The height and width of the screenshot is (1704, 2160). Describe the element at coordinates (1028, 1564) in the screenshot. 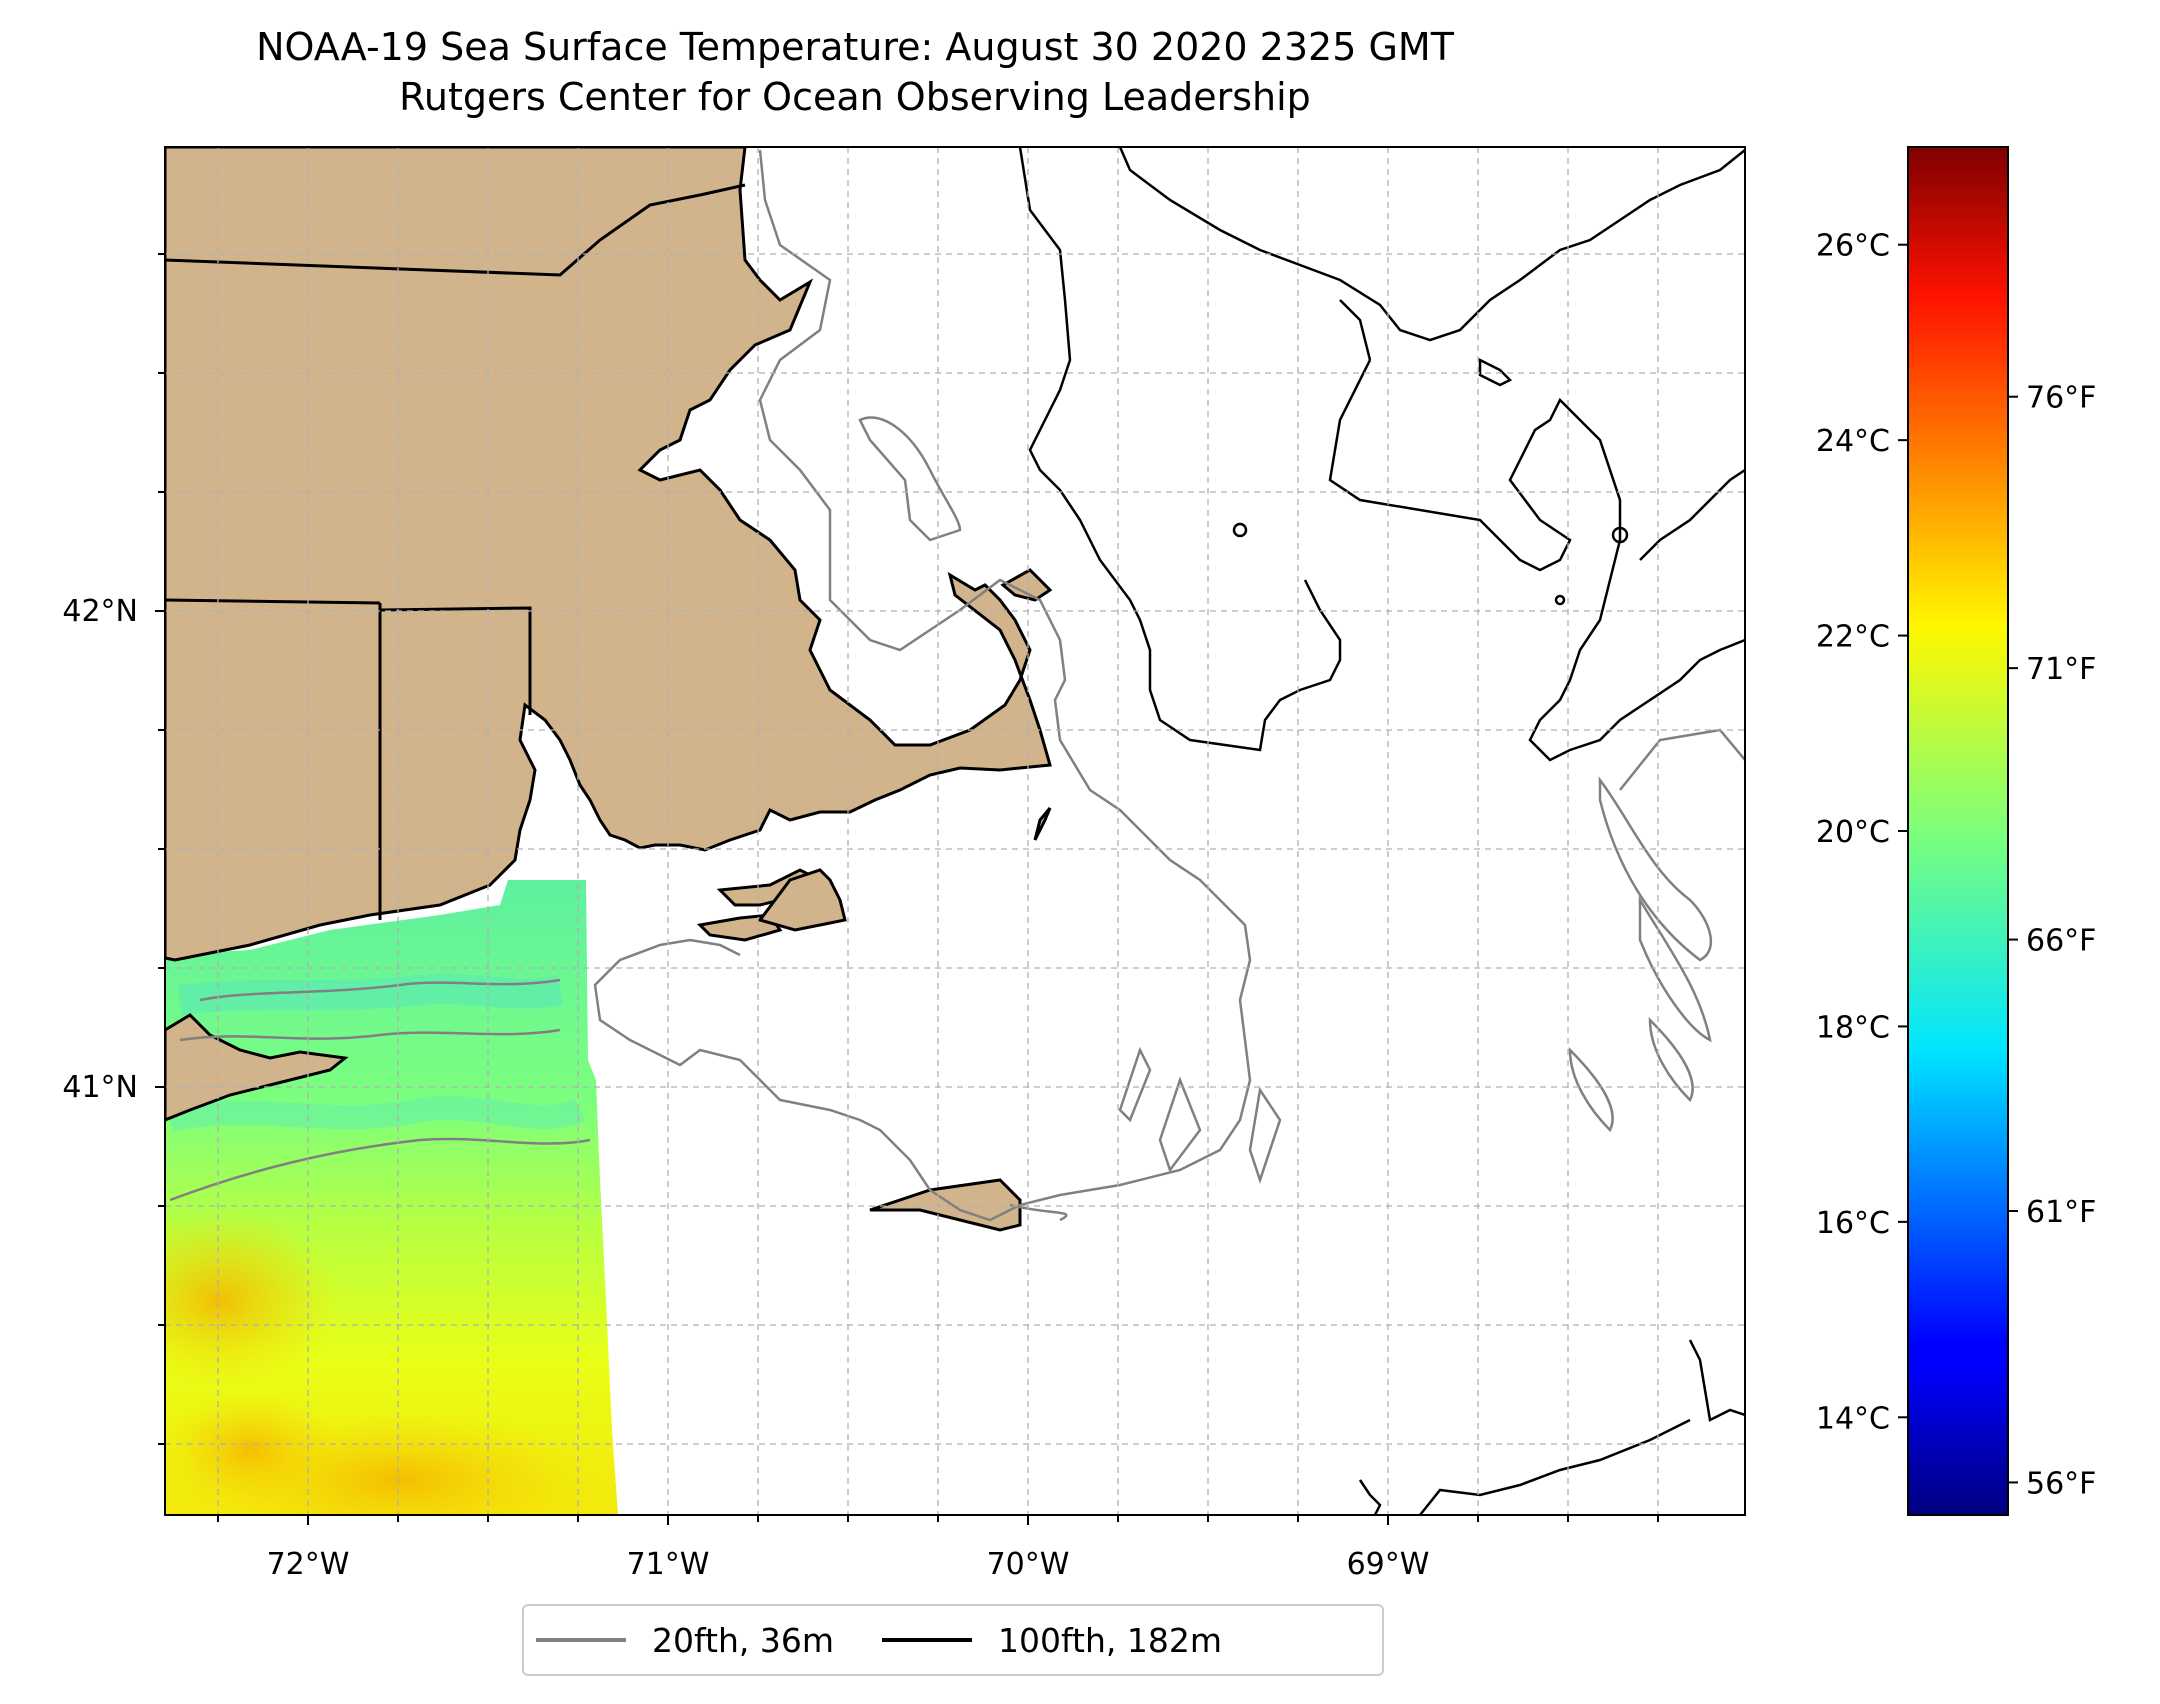

I see `x-tick-label: 70°W` at that location.